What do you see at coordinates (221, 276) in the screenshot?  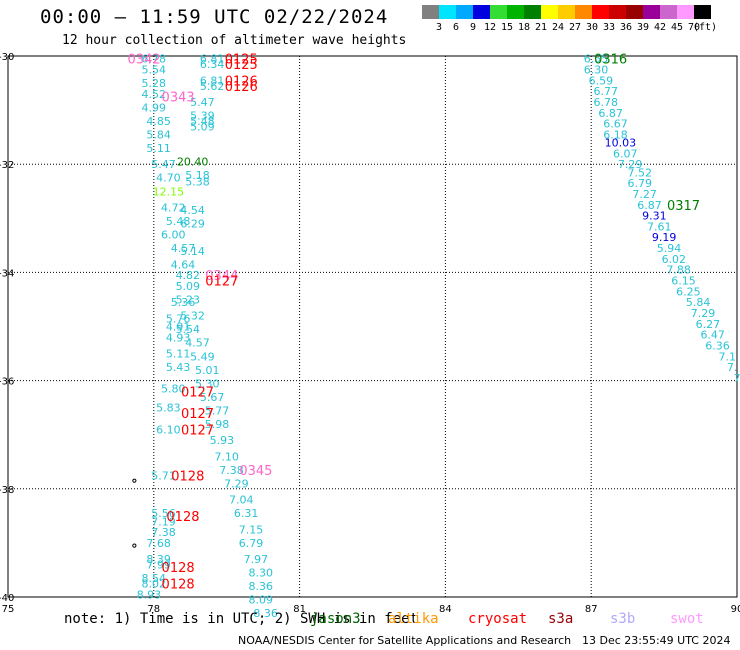 I see `pass-label: 0344` at bounding box center [221, 276].